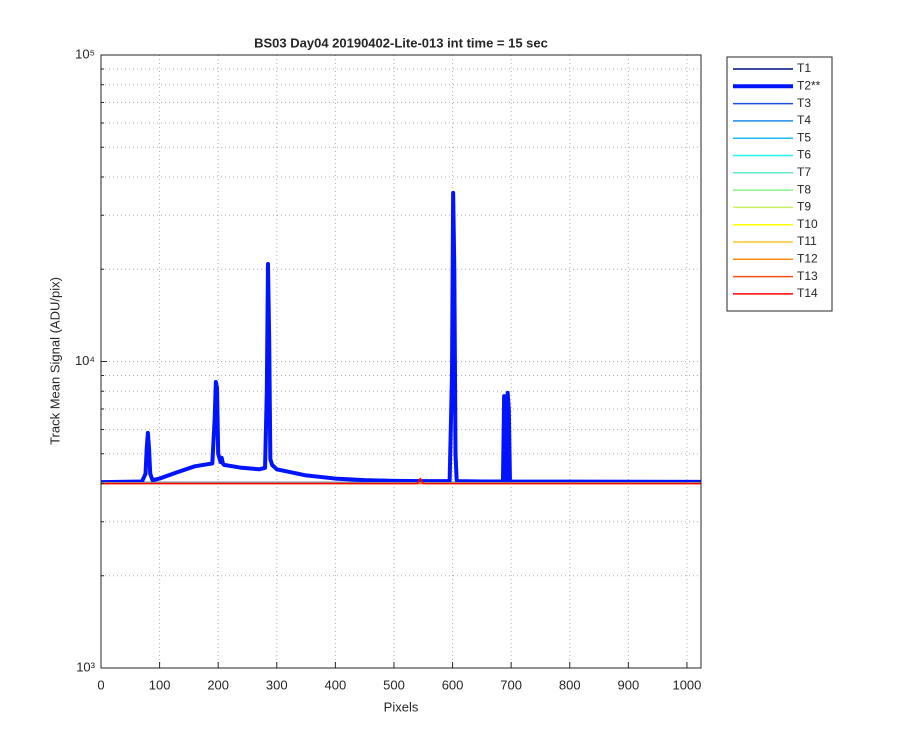 Image resolution: width=900 pixels, height=750 pixels. I want to click on legend-label: T13, so click(807, 276).